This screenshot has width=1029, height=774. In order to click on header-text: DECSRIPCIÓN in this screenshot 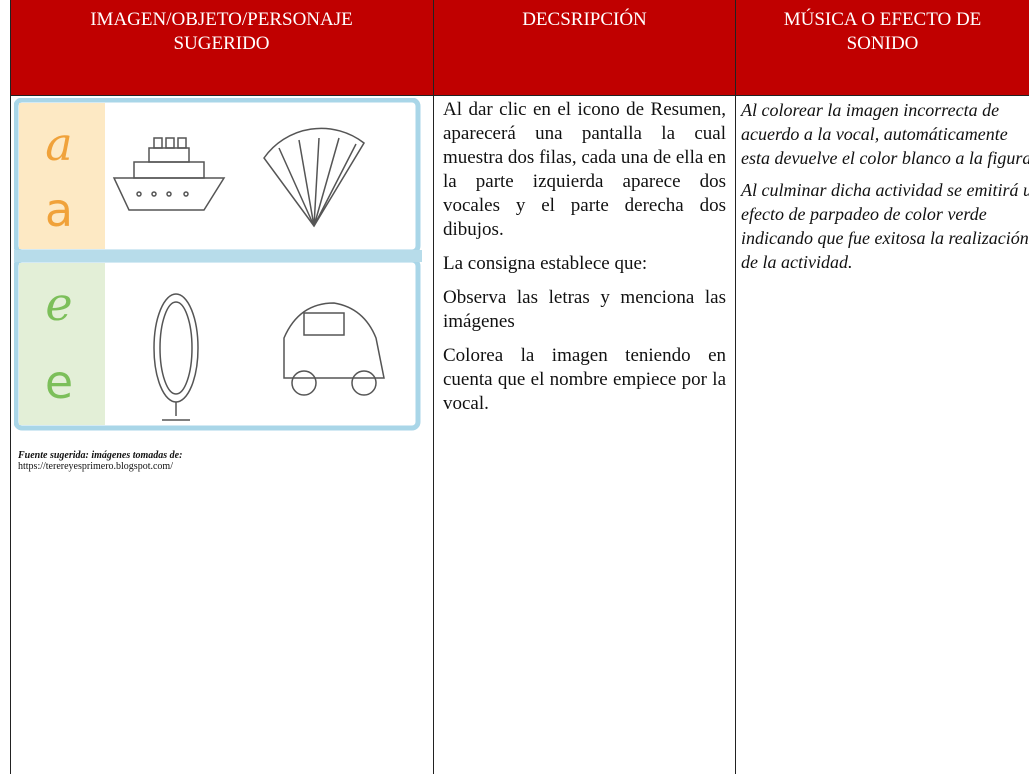, I will do `click(584, 19)`.